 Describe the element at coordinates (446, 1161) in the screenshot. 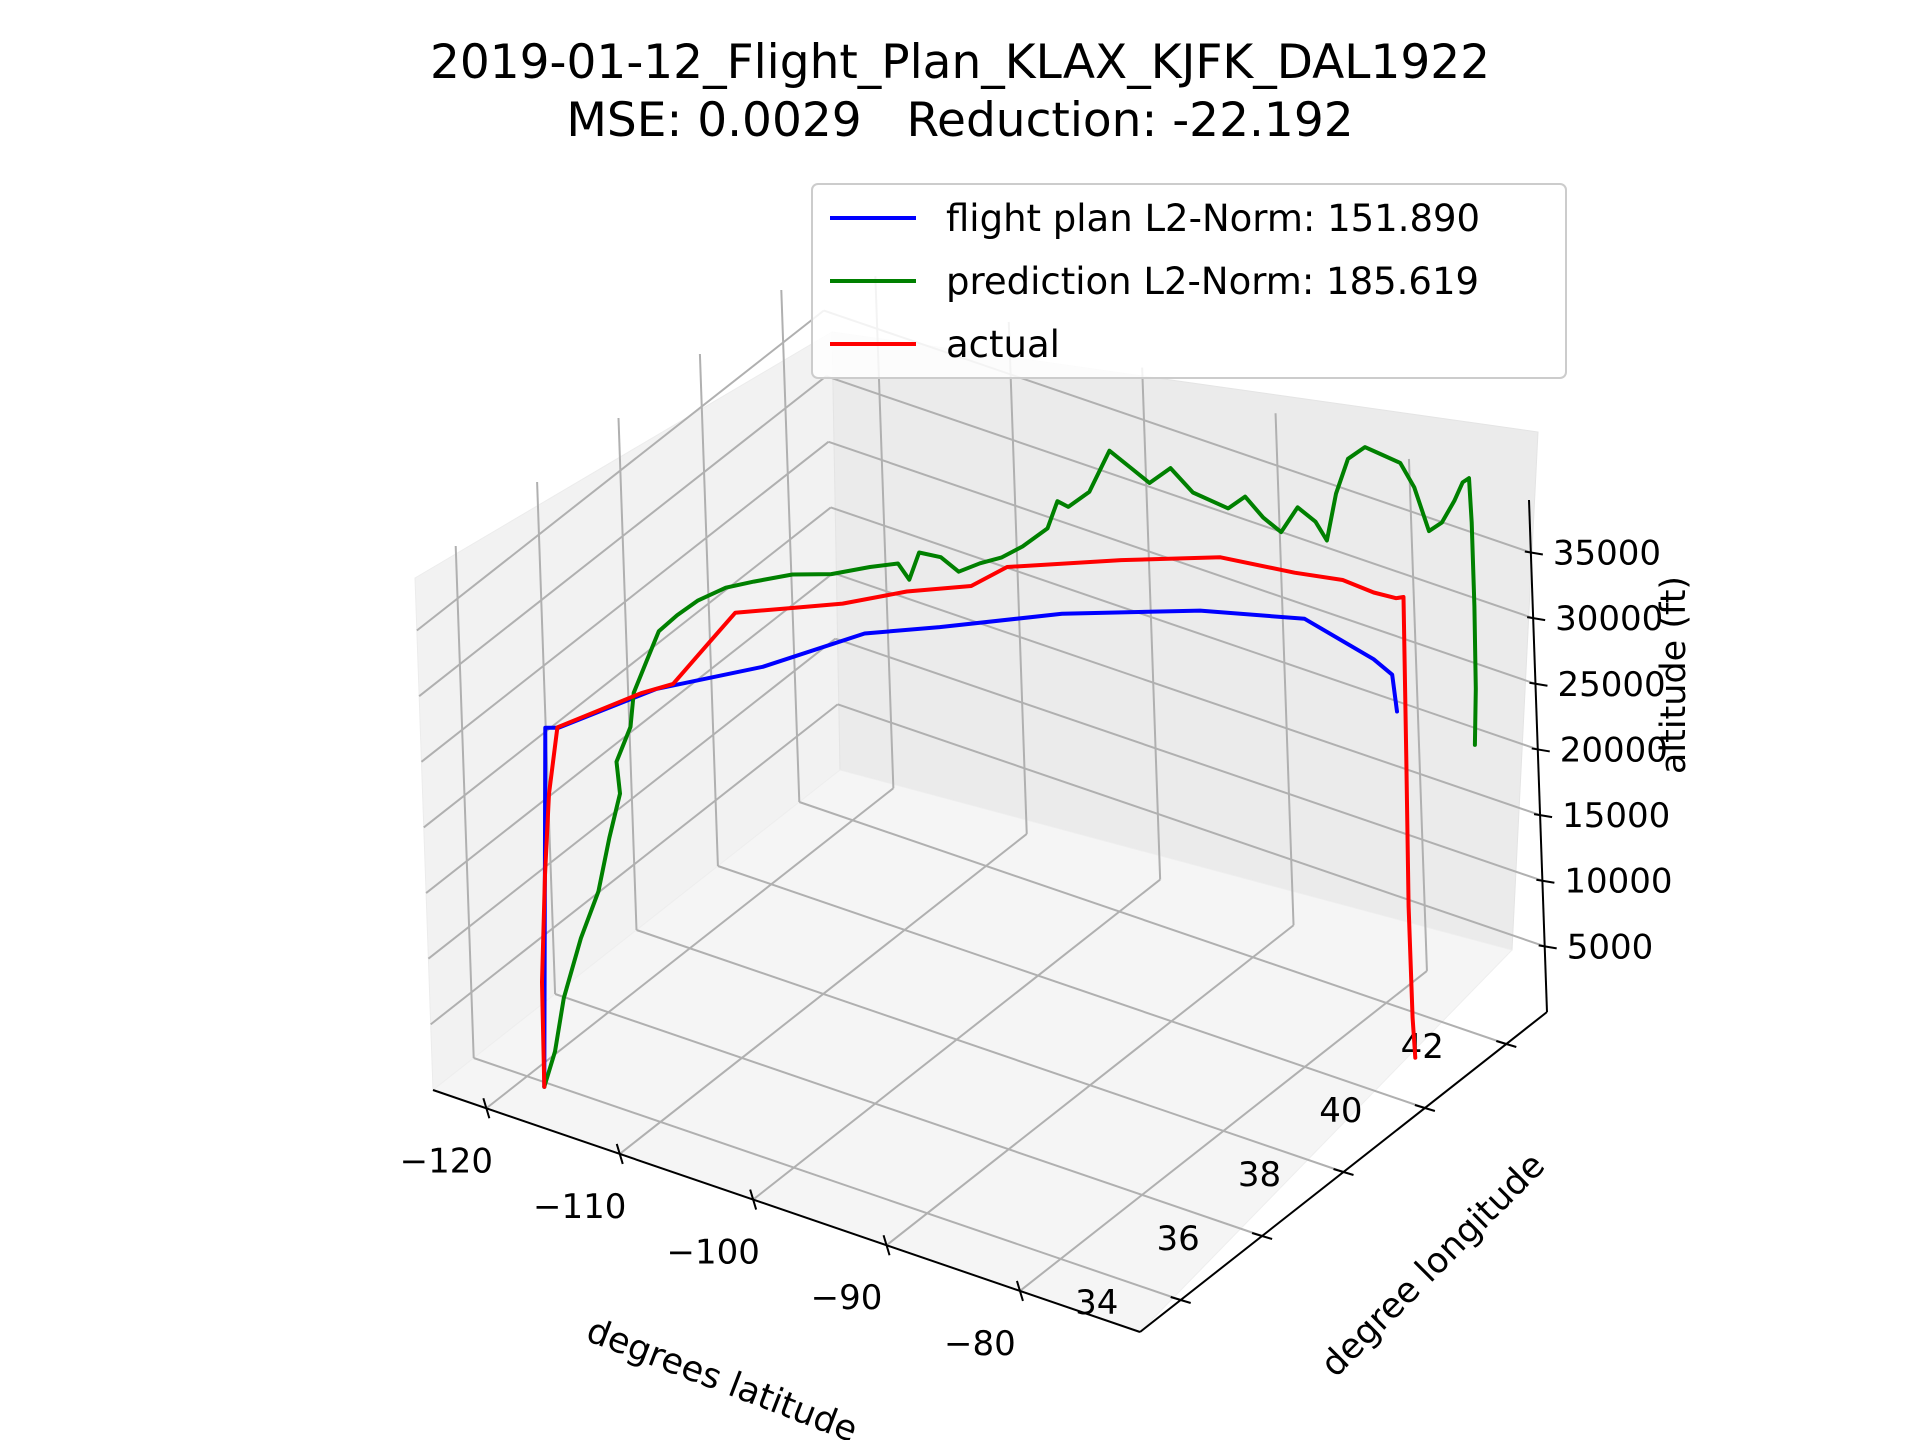

I see `x-tick-label-0: −120` at that location.